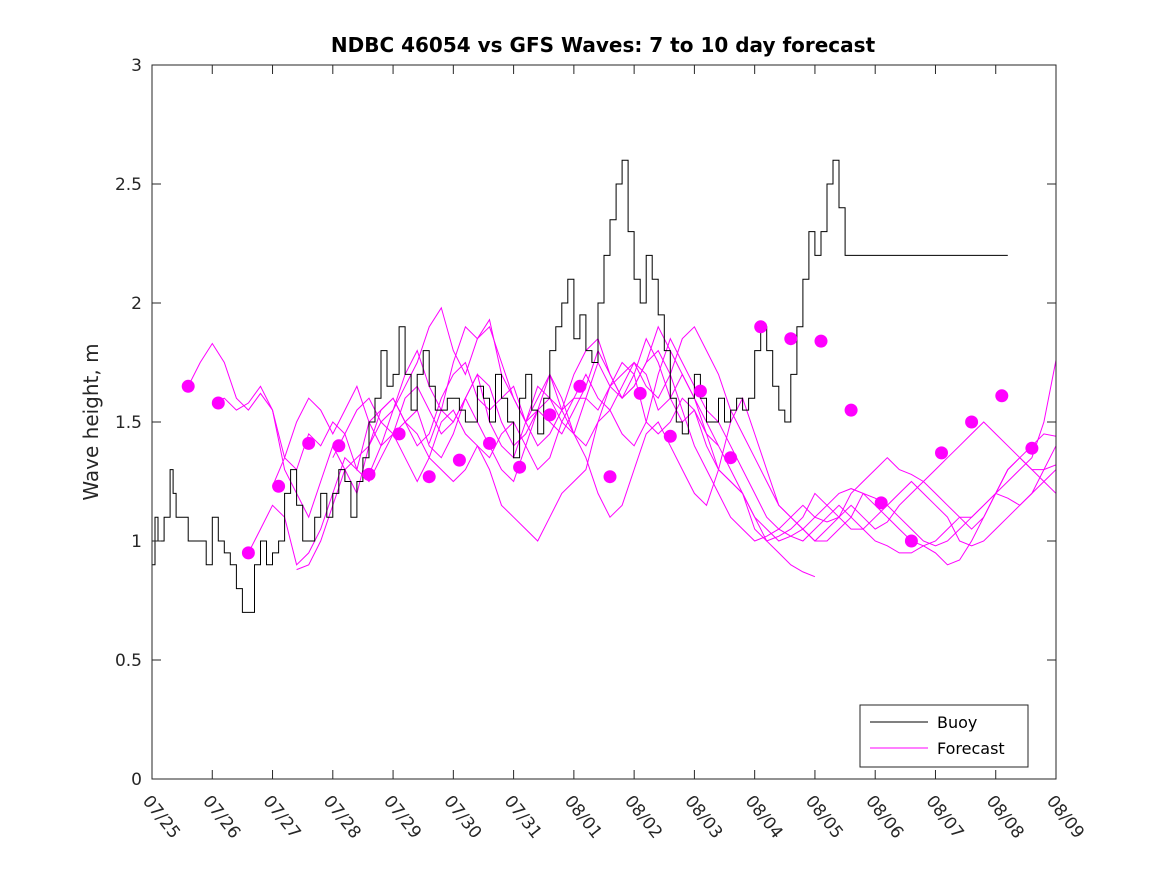 The height and width of the screenshot is (875, 1167). I want to click on y-tick-label: 0, so click(136, 780).